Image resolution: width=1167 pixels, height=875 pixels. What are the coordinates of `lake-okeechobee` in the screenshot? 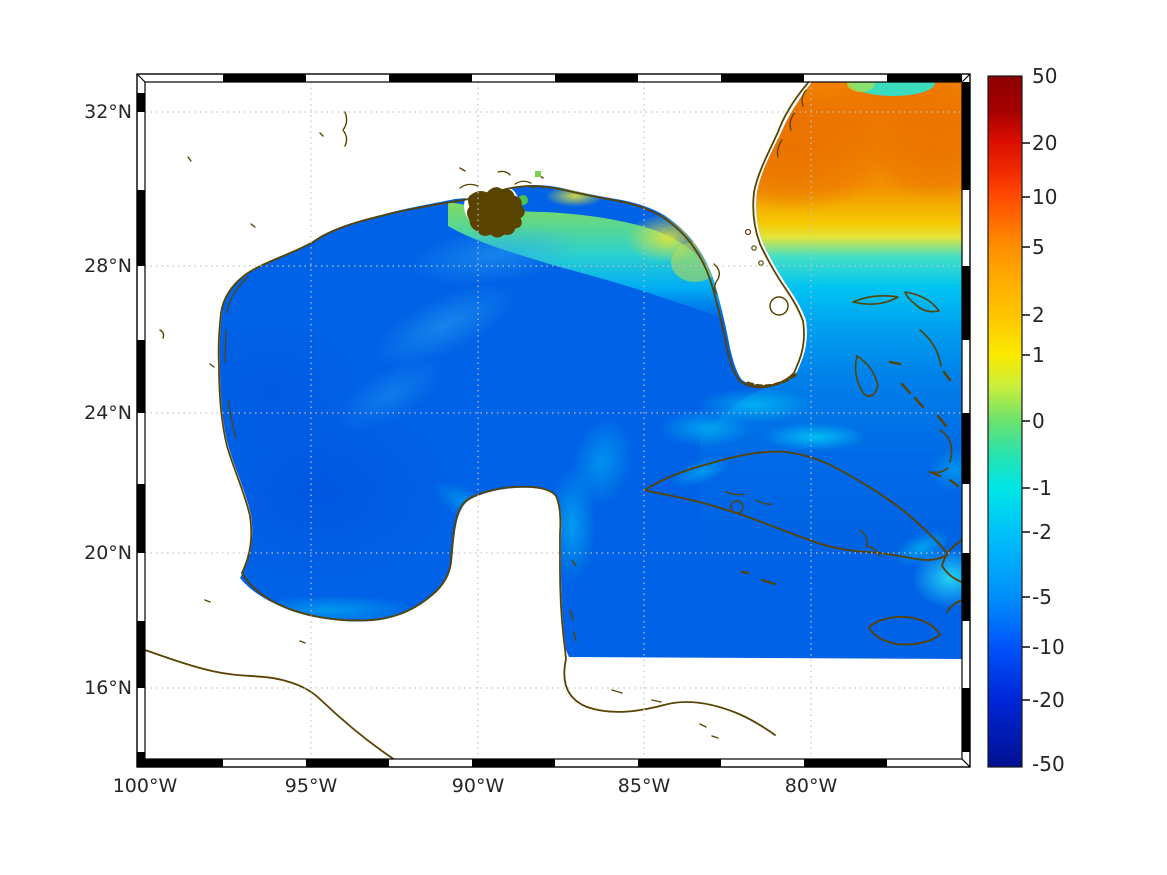 It's located at (779, 306).